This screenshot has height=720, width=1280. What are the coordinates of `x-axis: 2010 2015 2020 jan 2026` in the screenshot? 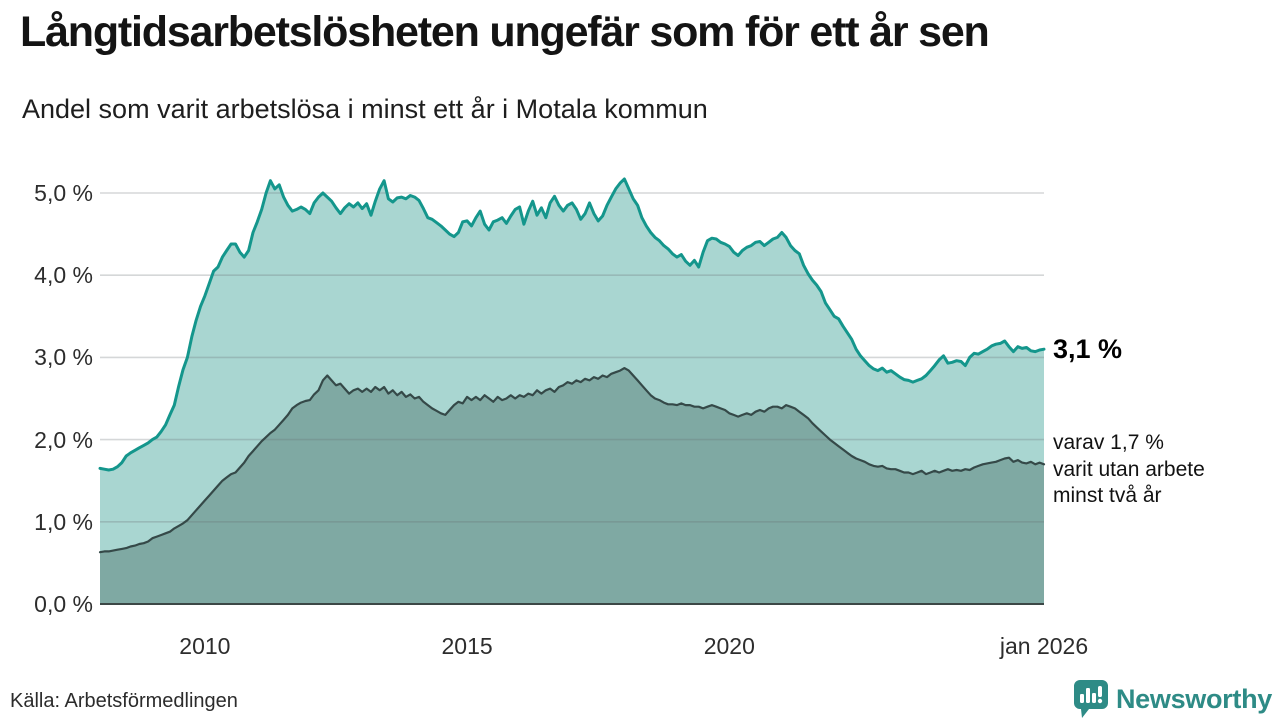 It's located at (640, 648).